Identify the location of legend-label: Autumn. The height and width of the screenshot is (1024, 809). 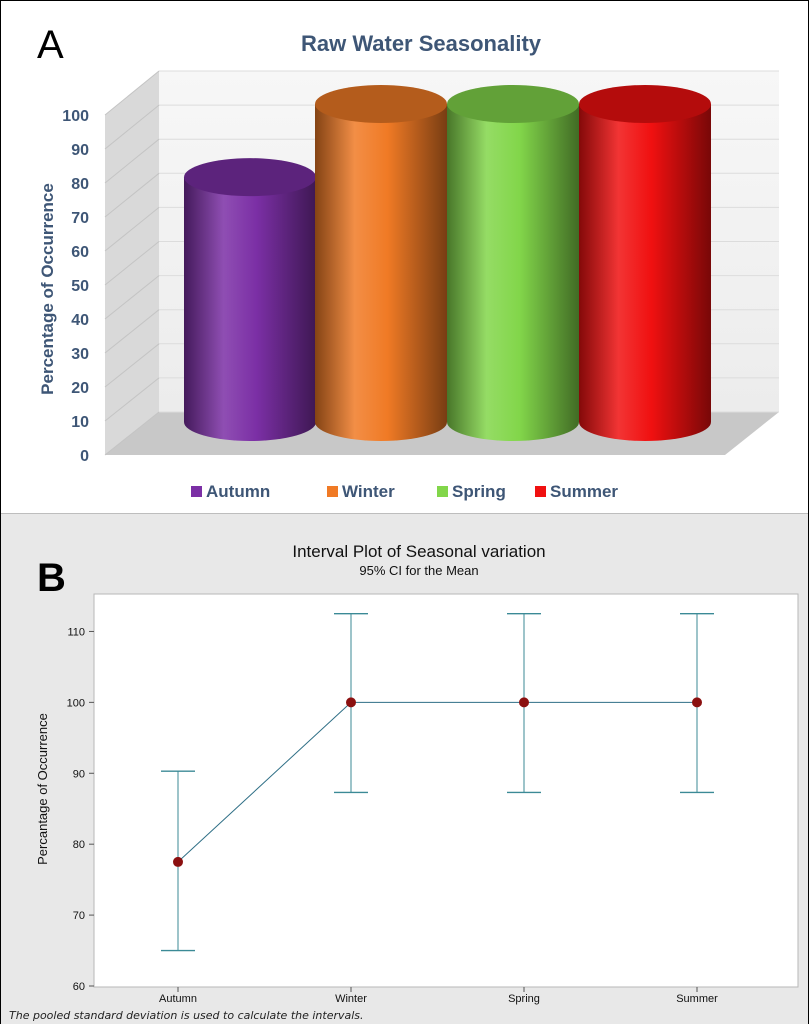
(238, 491).